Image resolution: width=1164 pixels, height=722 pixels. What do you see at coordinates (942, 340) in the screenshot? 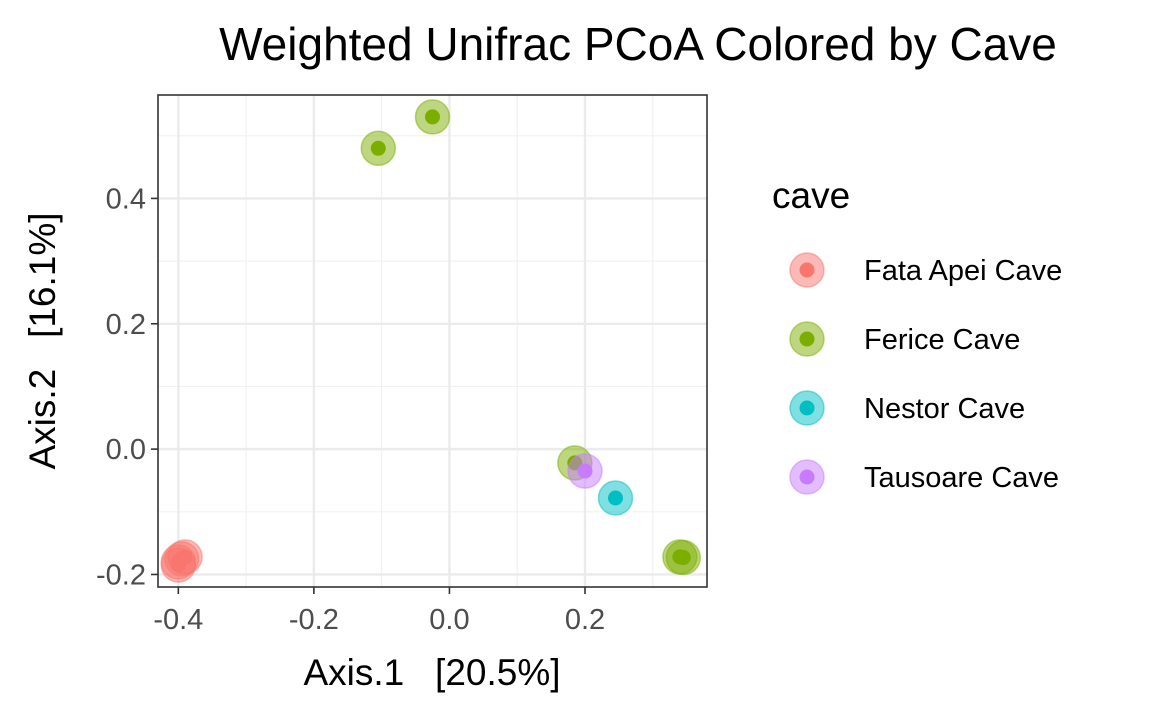
I see `legend-label: Ferice Cave` at bounding box center [942, 340].